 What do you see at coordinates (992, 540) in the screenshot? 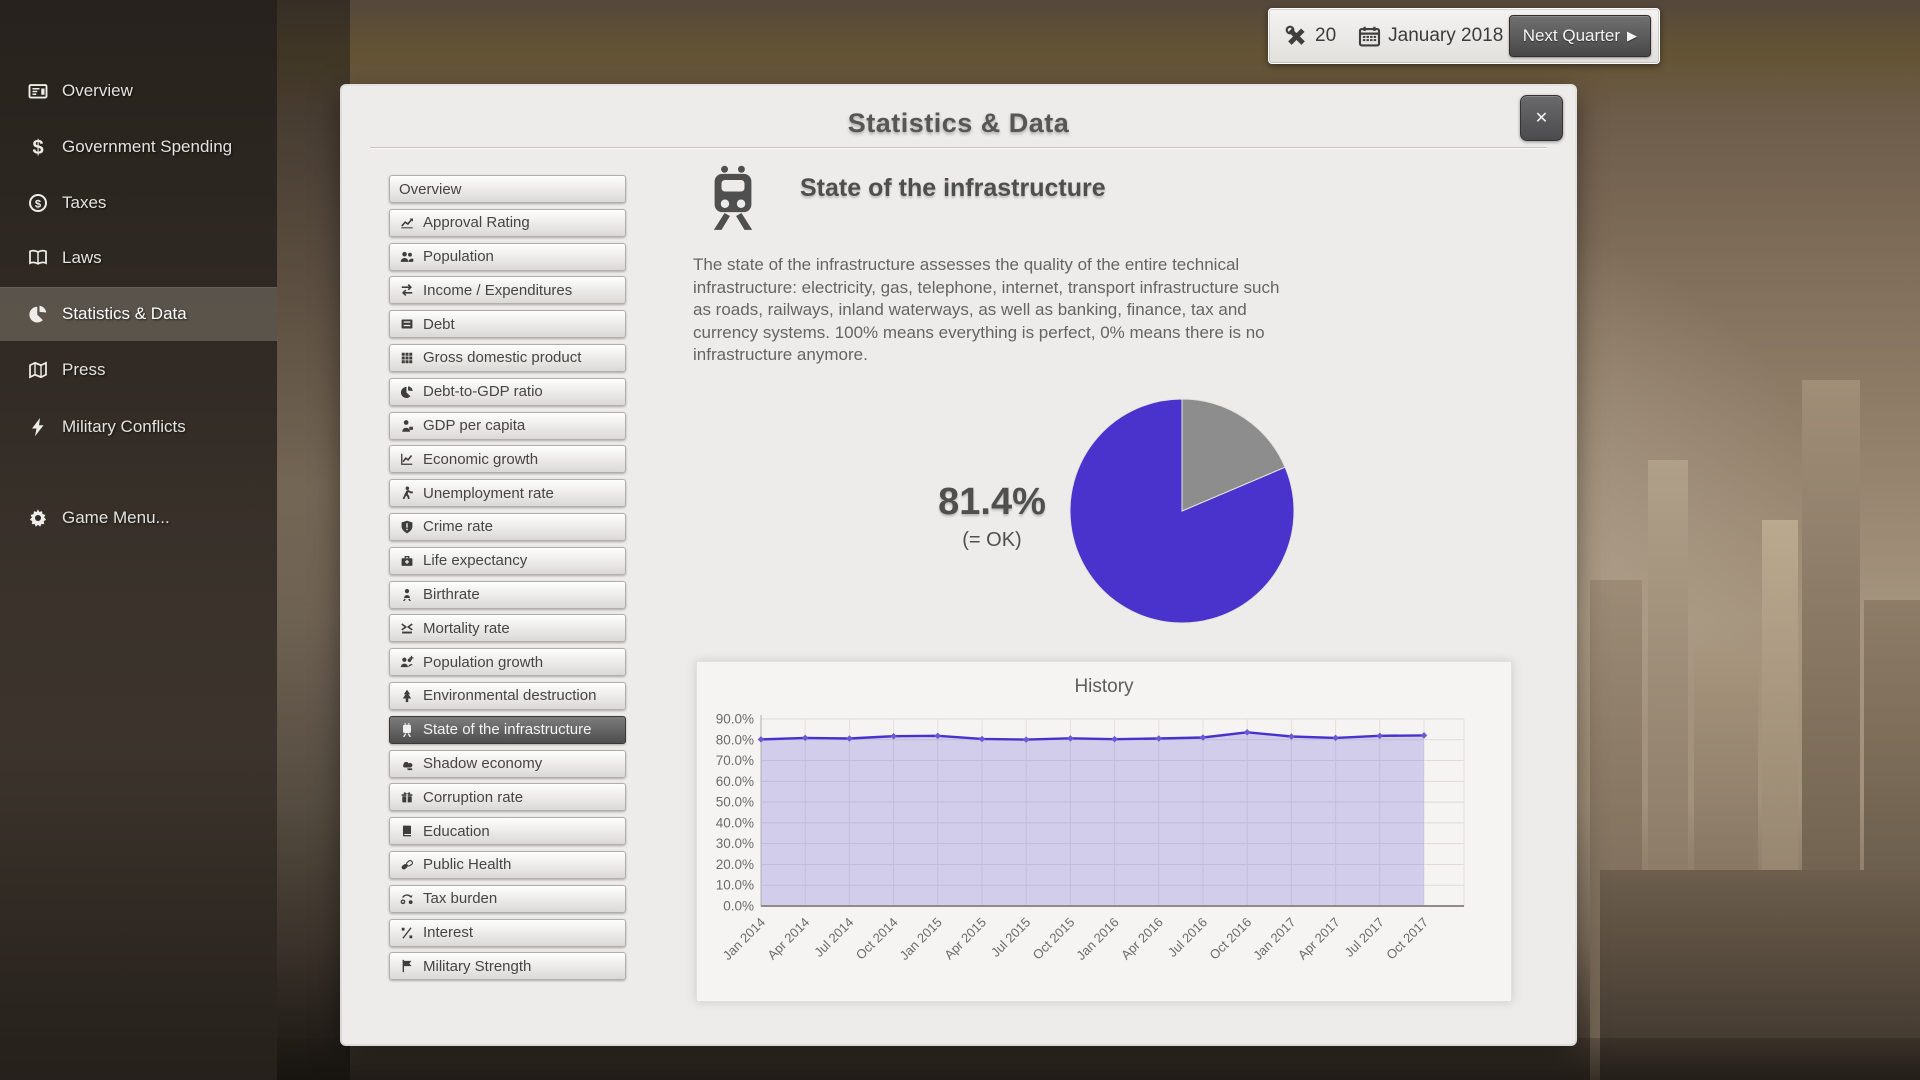
I see `stat-value-note: (= OK)` at bounding box center [992, 540].